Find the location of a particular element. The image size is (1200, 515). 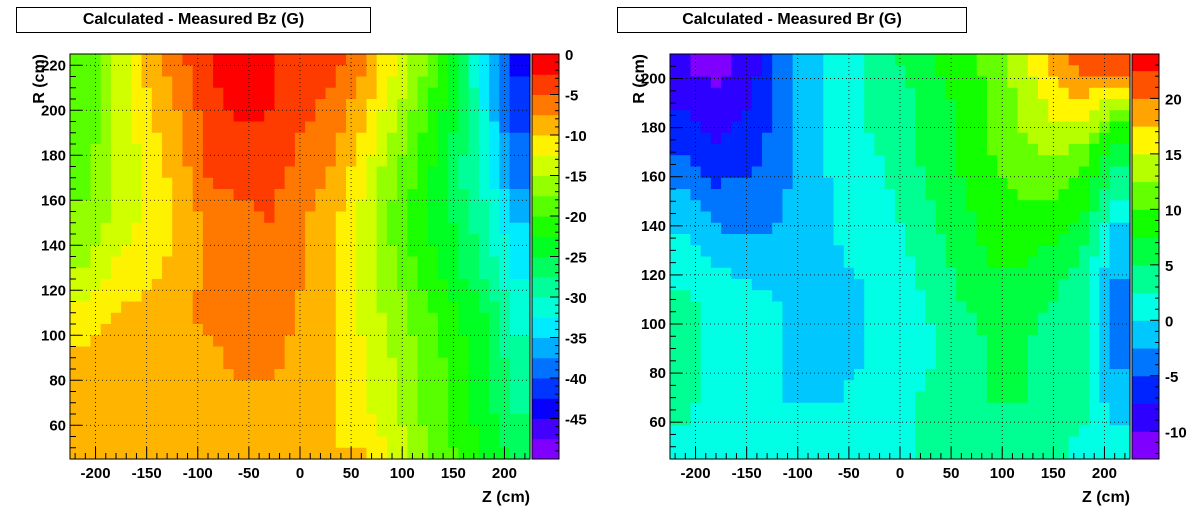

x-axis-title: Z (cm) is located at coordinates (1106, 497).